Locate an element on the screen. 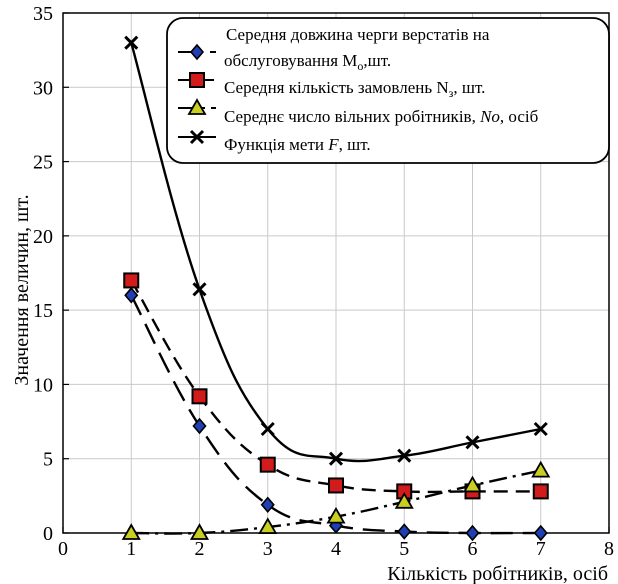 This screenshot has width=618, height=584. legend-label-orders: Середня кількість замовлень Nз, шт. is located at coordinates (354, 89).